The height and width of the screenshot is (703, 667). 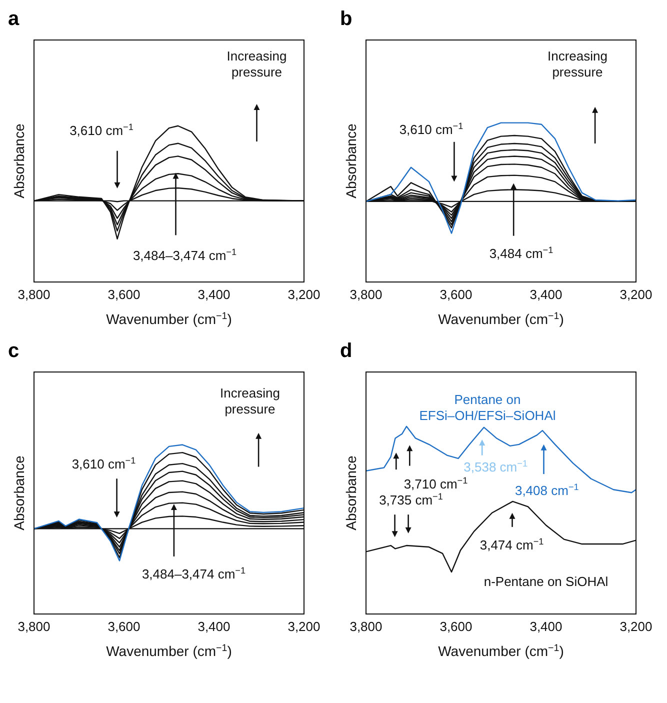 I want to click on annotation: 3,735 cm$^{−1}$, so click(x=411, y=499).